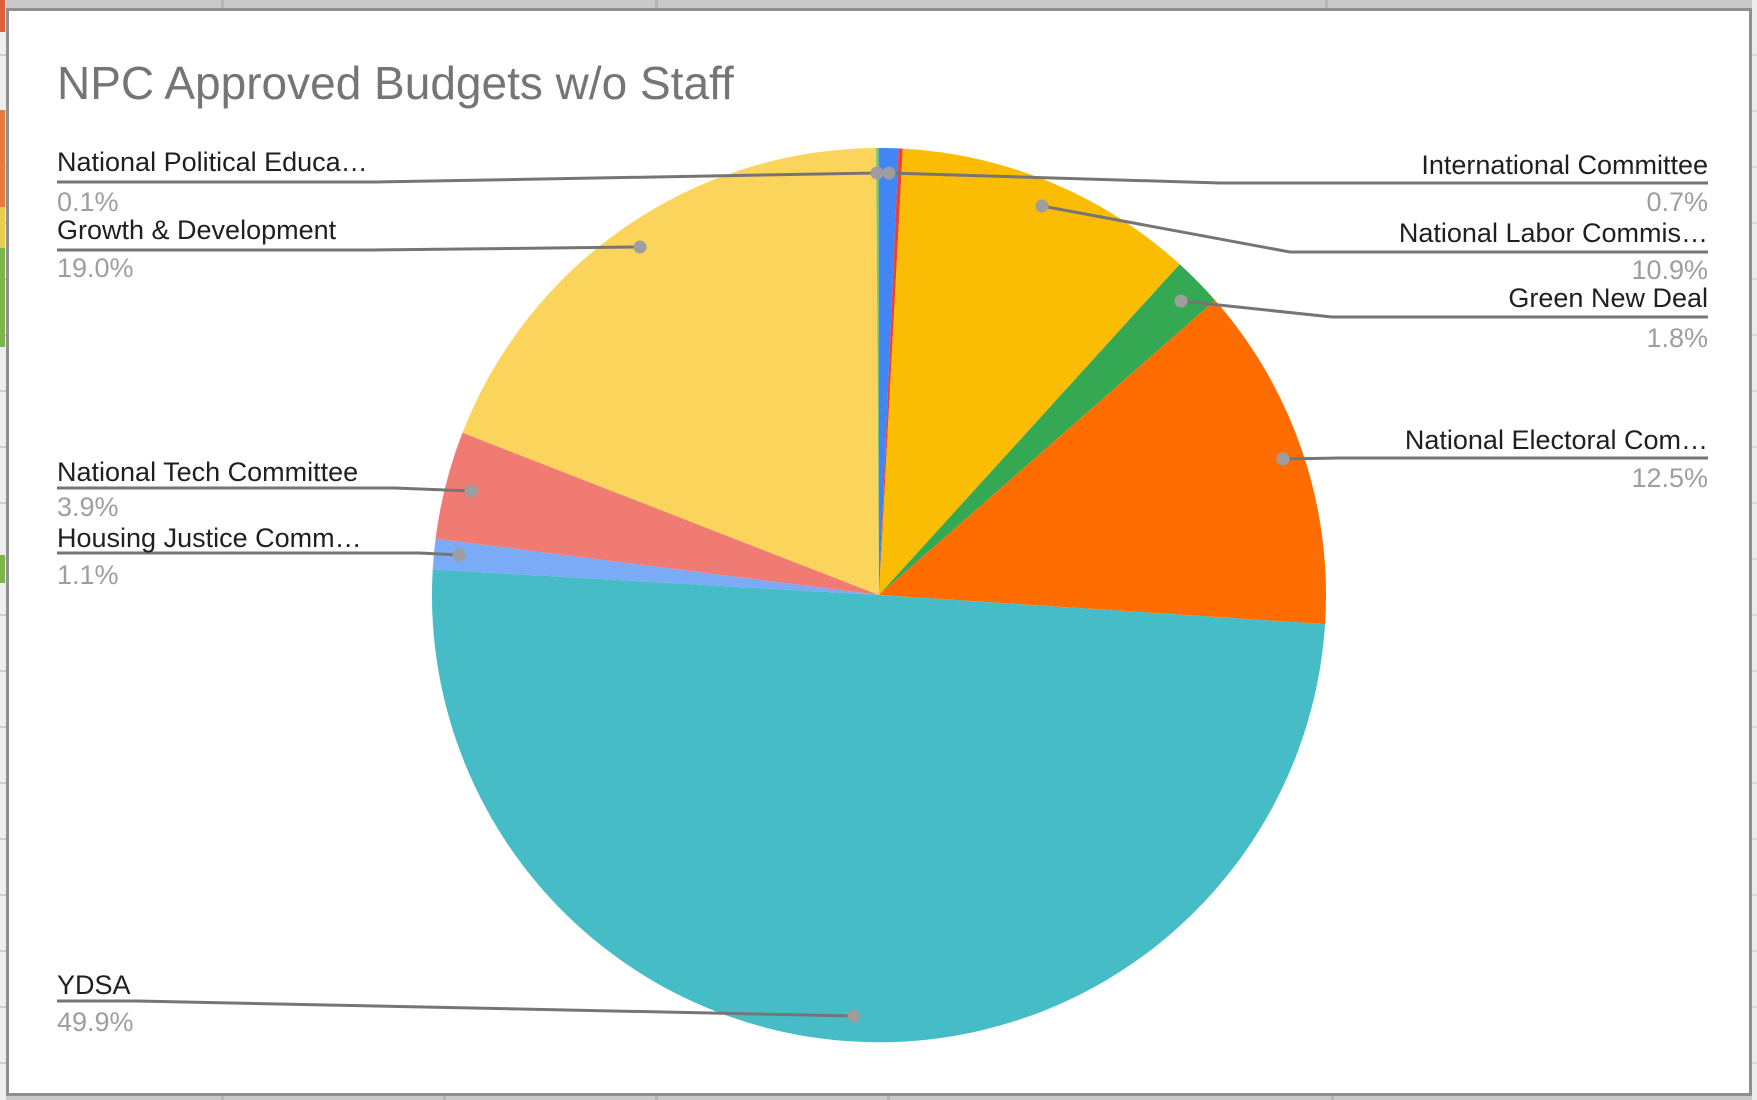 Image resolution: width=1757 pixels, height=1100 pixels. I want to click on leader-dot-national-tech-committee, so click(471, 491).